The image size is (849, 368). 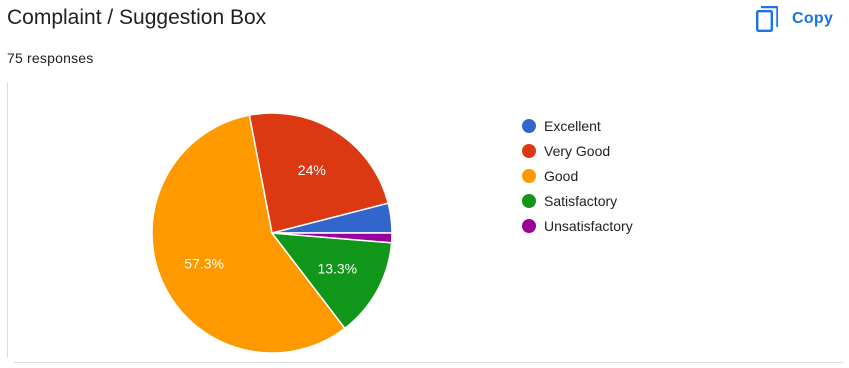 I want to click on legend-item-excellent: Excellent, so click(x=622, y=125).